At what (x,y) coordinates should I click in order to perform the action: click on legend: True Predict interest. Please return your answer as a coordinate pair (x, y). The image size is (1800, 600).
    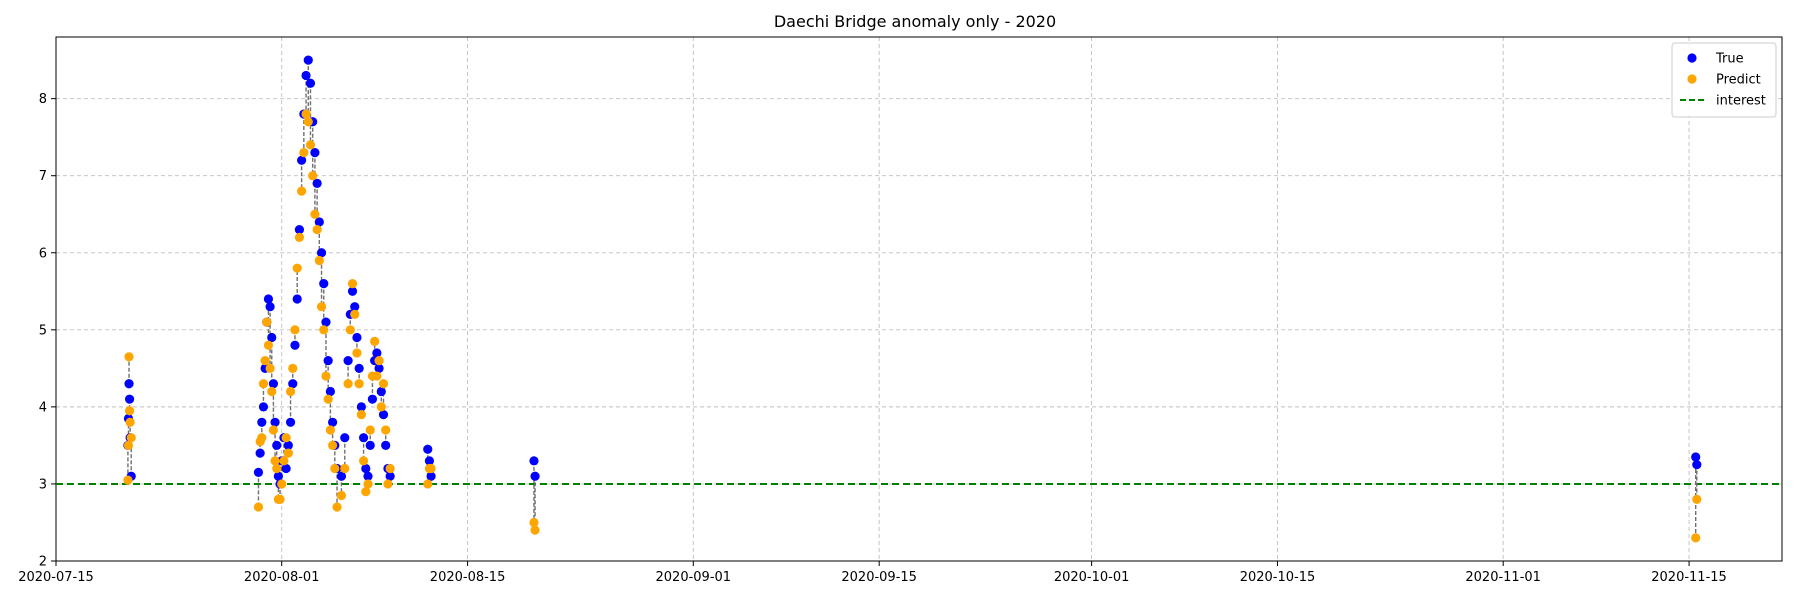
    Looking at the image, I should click on (1724, 80).